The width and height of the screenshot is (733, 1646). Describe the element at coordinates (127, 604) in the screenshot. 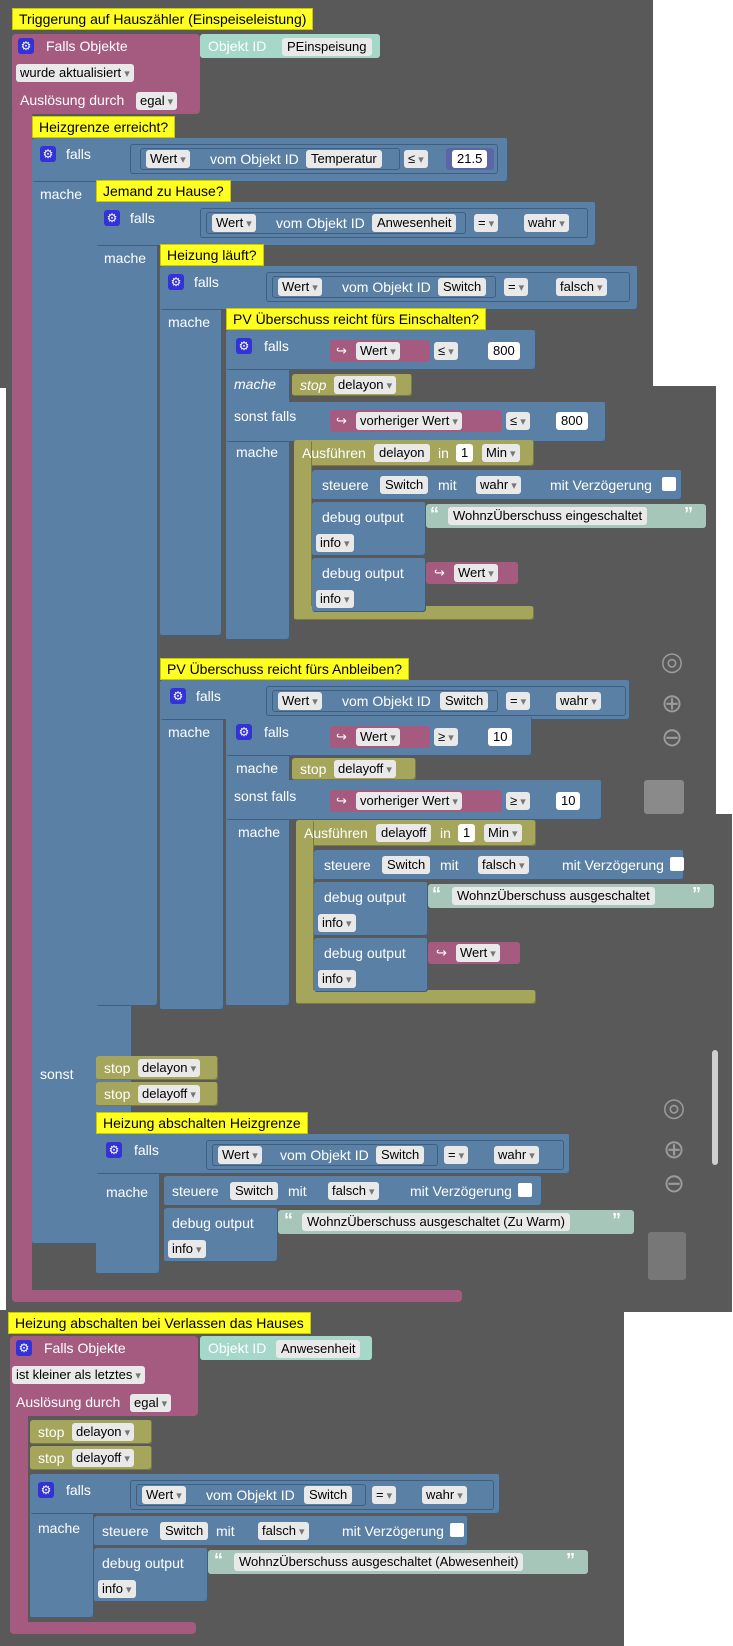

I see `if-block-home` at that location.